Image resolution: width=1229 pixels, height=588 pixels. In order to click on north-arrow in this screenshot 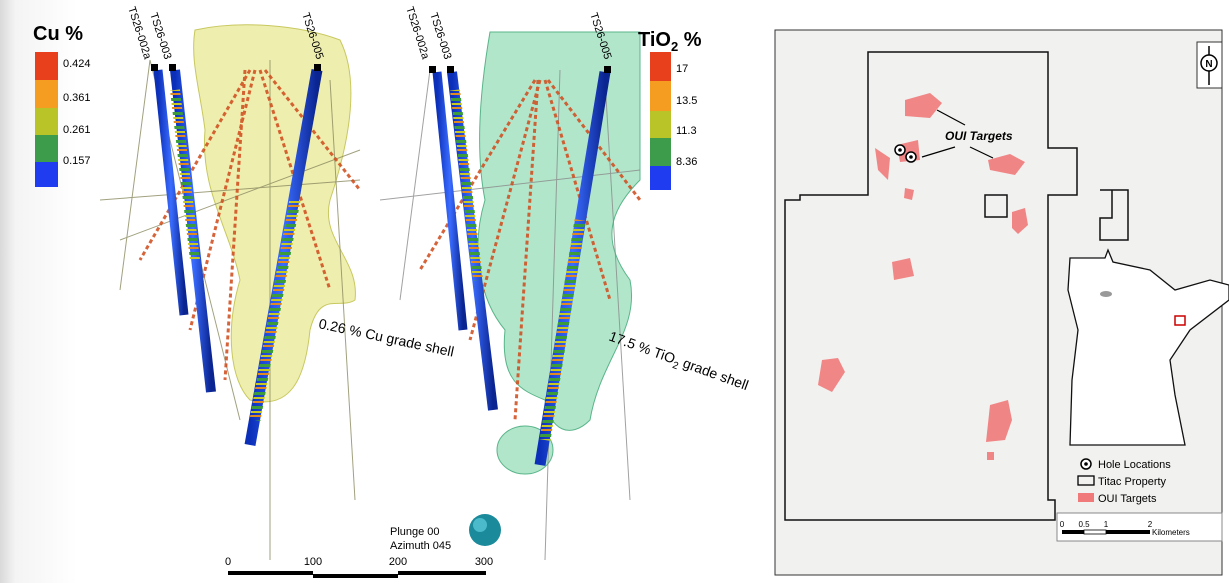, I will do `click(1209, 63)`.